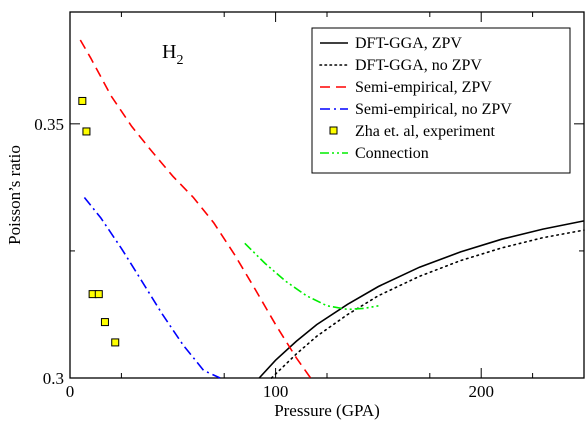 This screenshot has width=587, height=421. Describe the element at coordinates (152, 287) in the screenshot. I see `series-semi-empirical-no-zpv` at that location.